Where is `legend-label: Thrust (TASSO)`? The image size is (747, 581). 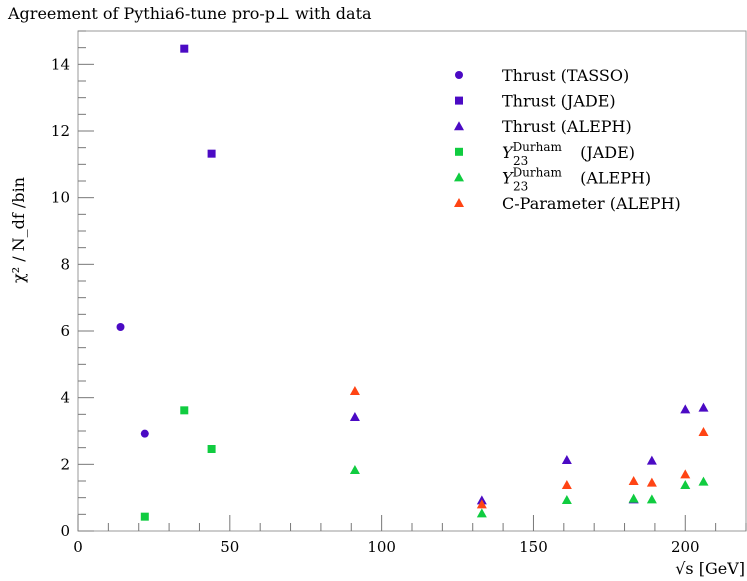 legend-label: Thrust (TASSO) is located at coordinates (565, 75).